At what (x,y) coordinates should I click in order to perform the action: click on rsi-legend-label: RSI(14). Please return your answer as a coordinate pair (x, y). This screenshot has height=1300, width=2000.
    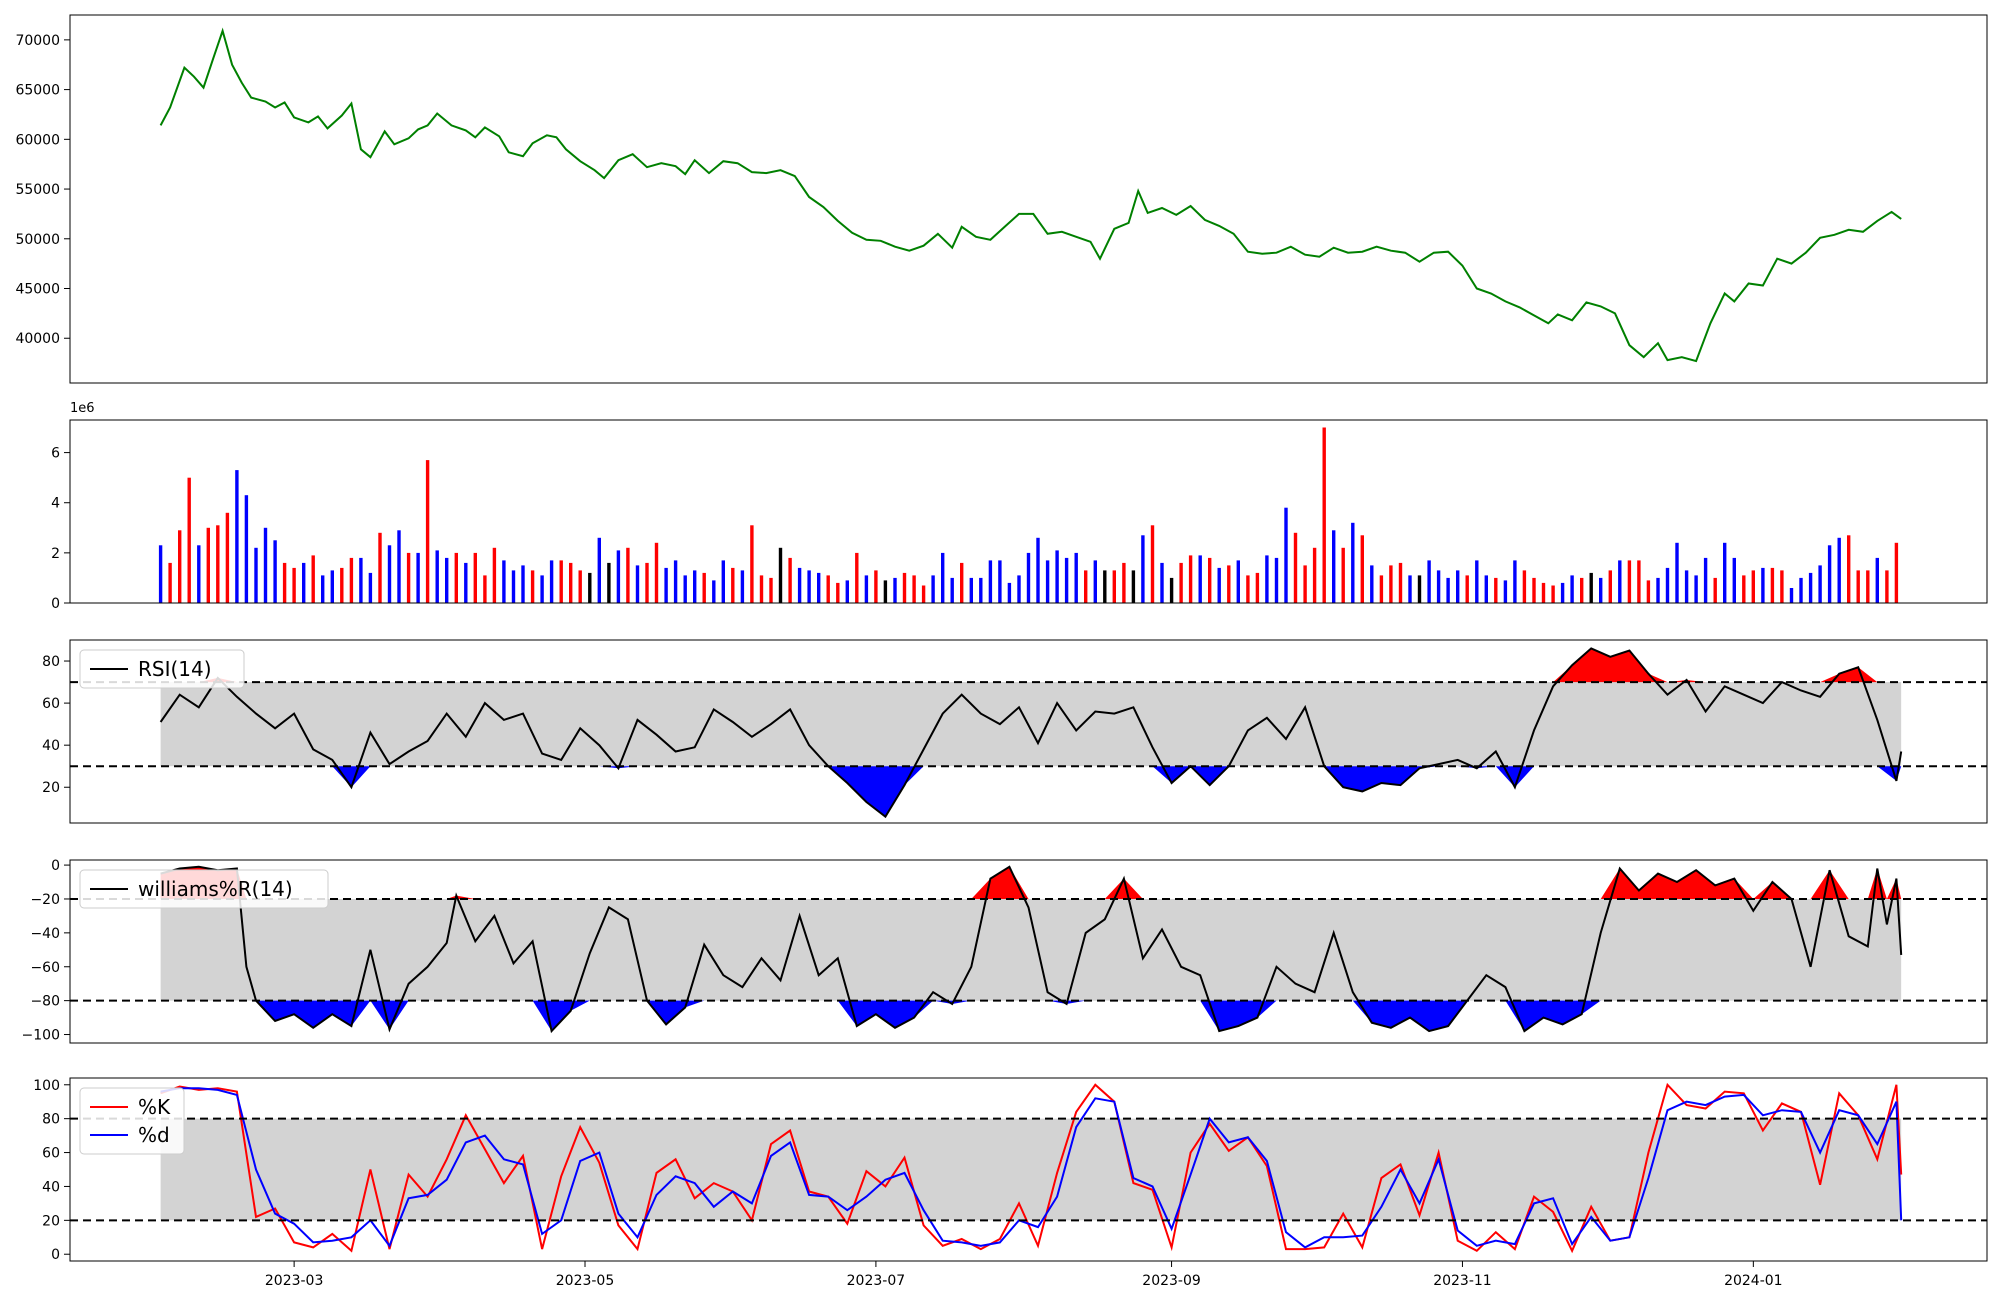
    Looking at the image, I should click on (175, 669).